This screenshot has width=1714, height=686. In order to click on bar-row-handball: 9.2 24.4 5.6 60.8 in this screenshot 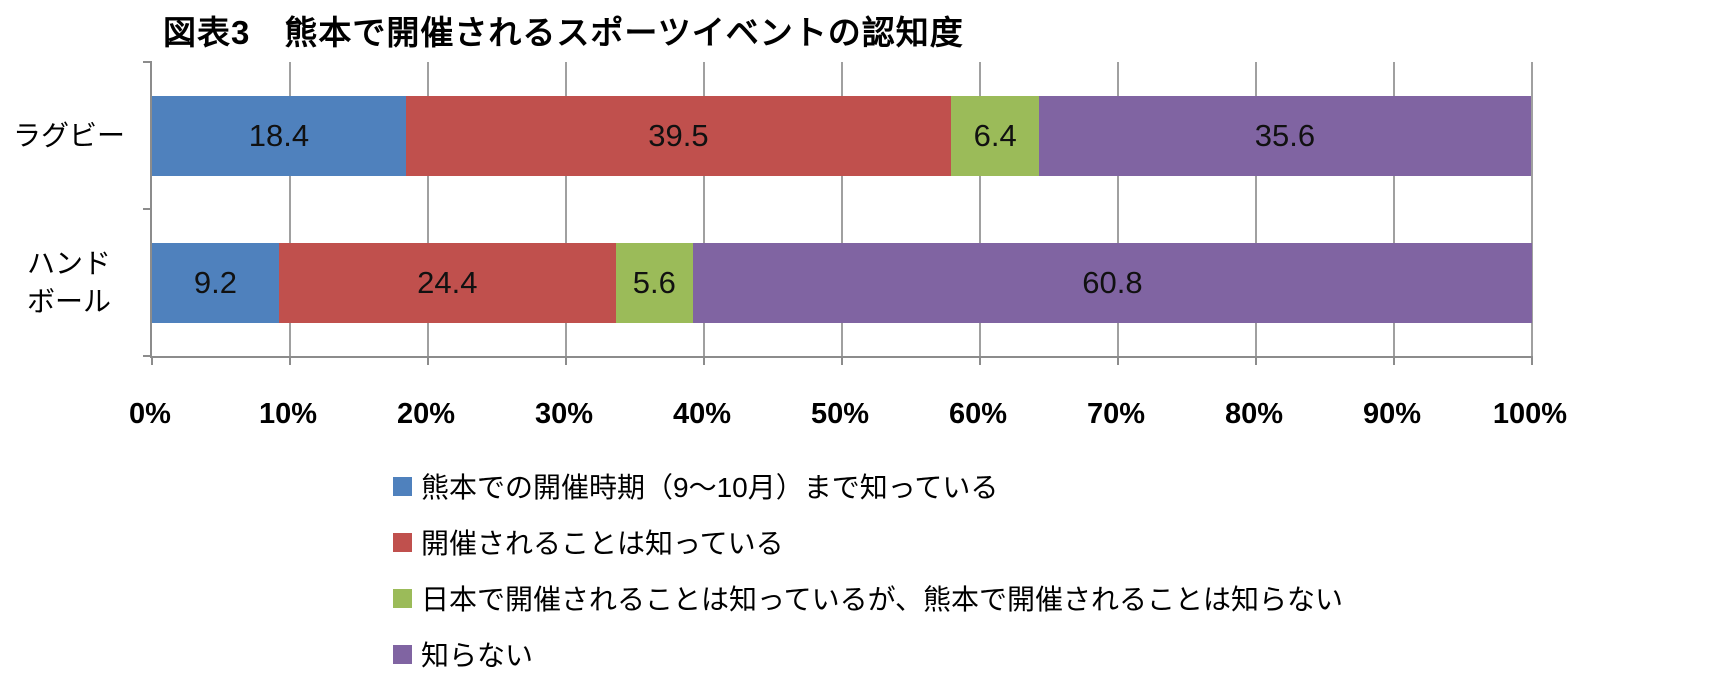, I will do `click(842, 282)`.